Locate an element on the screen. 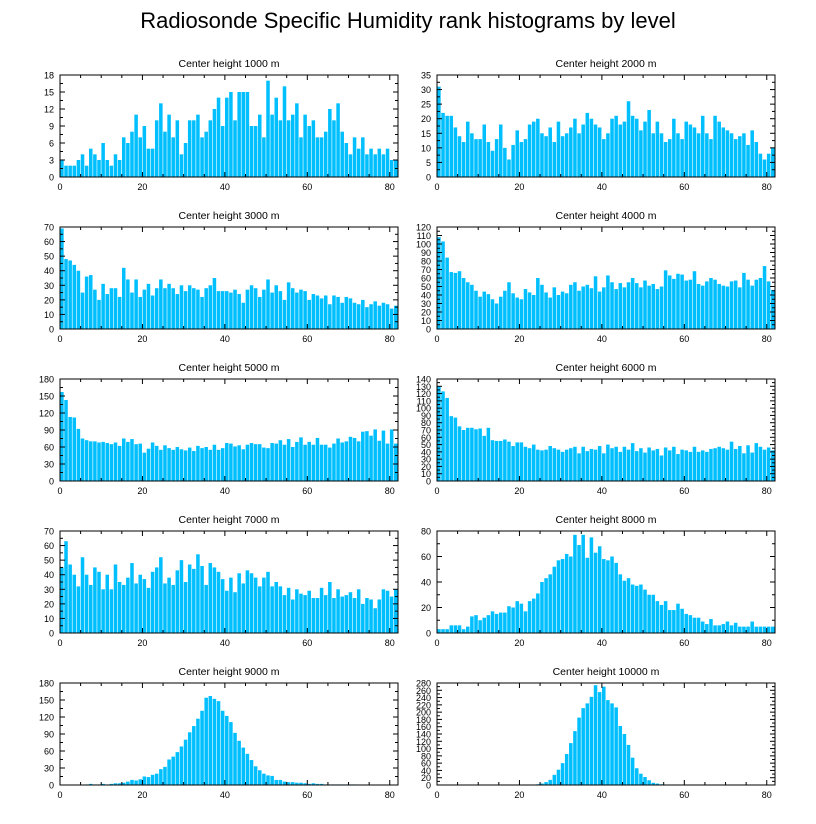 Image resolution: width=816 pixels, height=824 pixels. y-tick-label: 150 is located at coordinates (46, 701).